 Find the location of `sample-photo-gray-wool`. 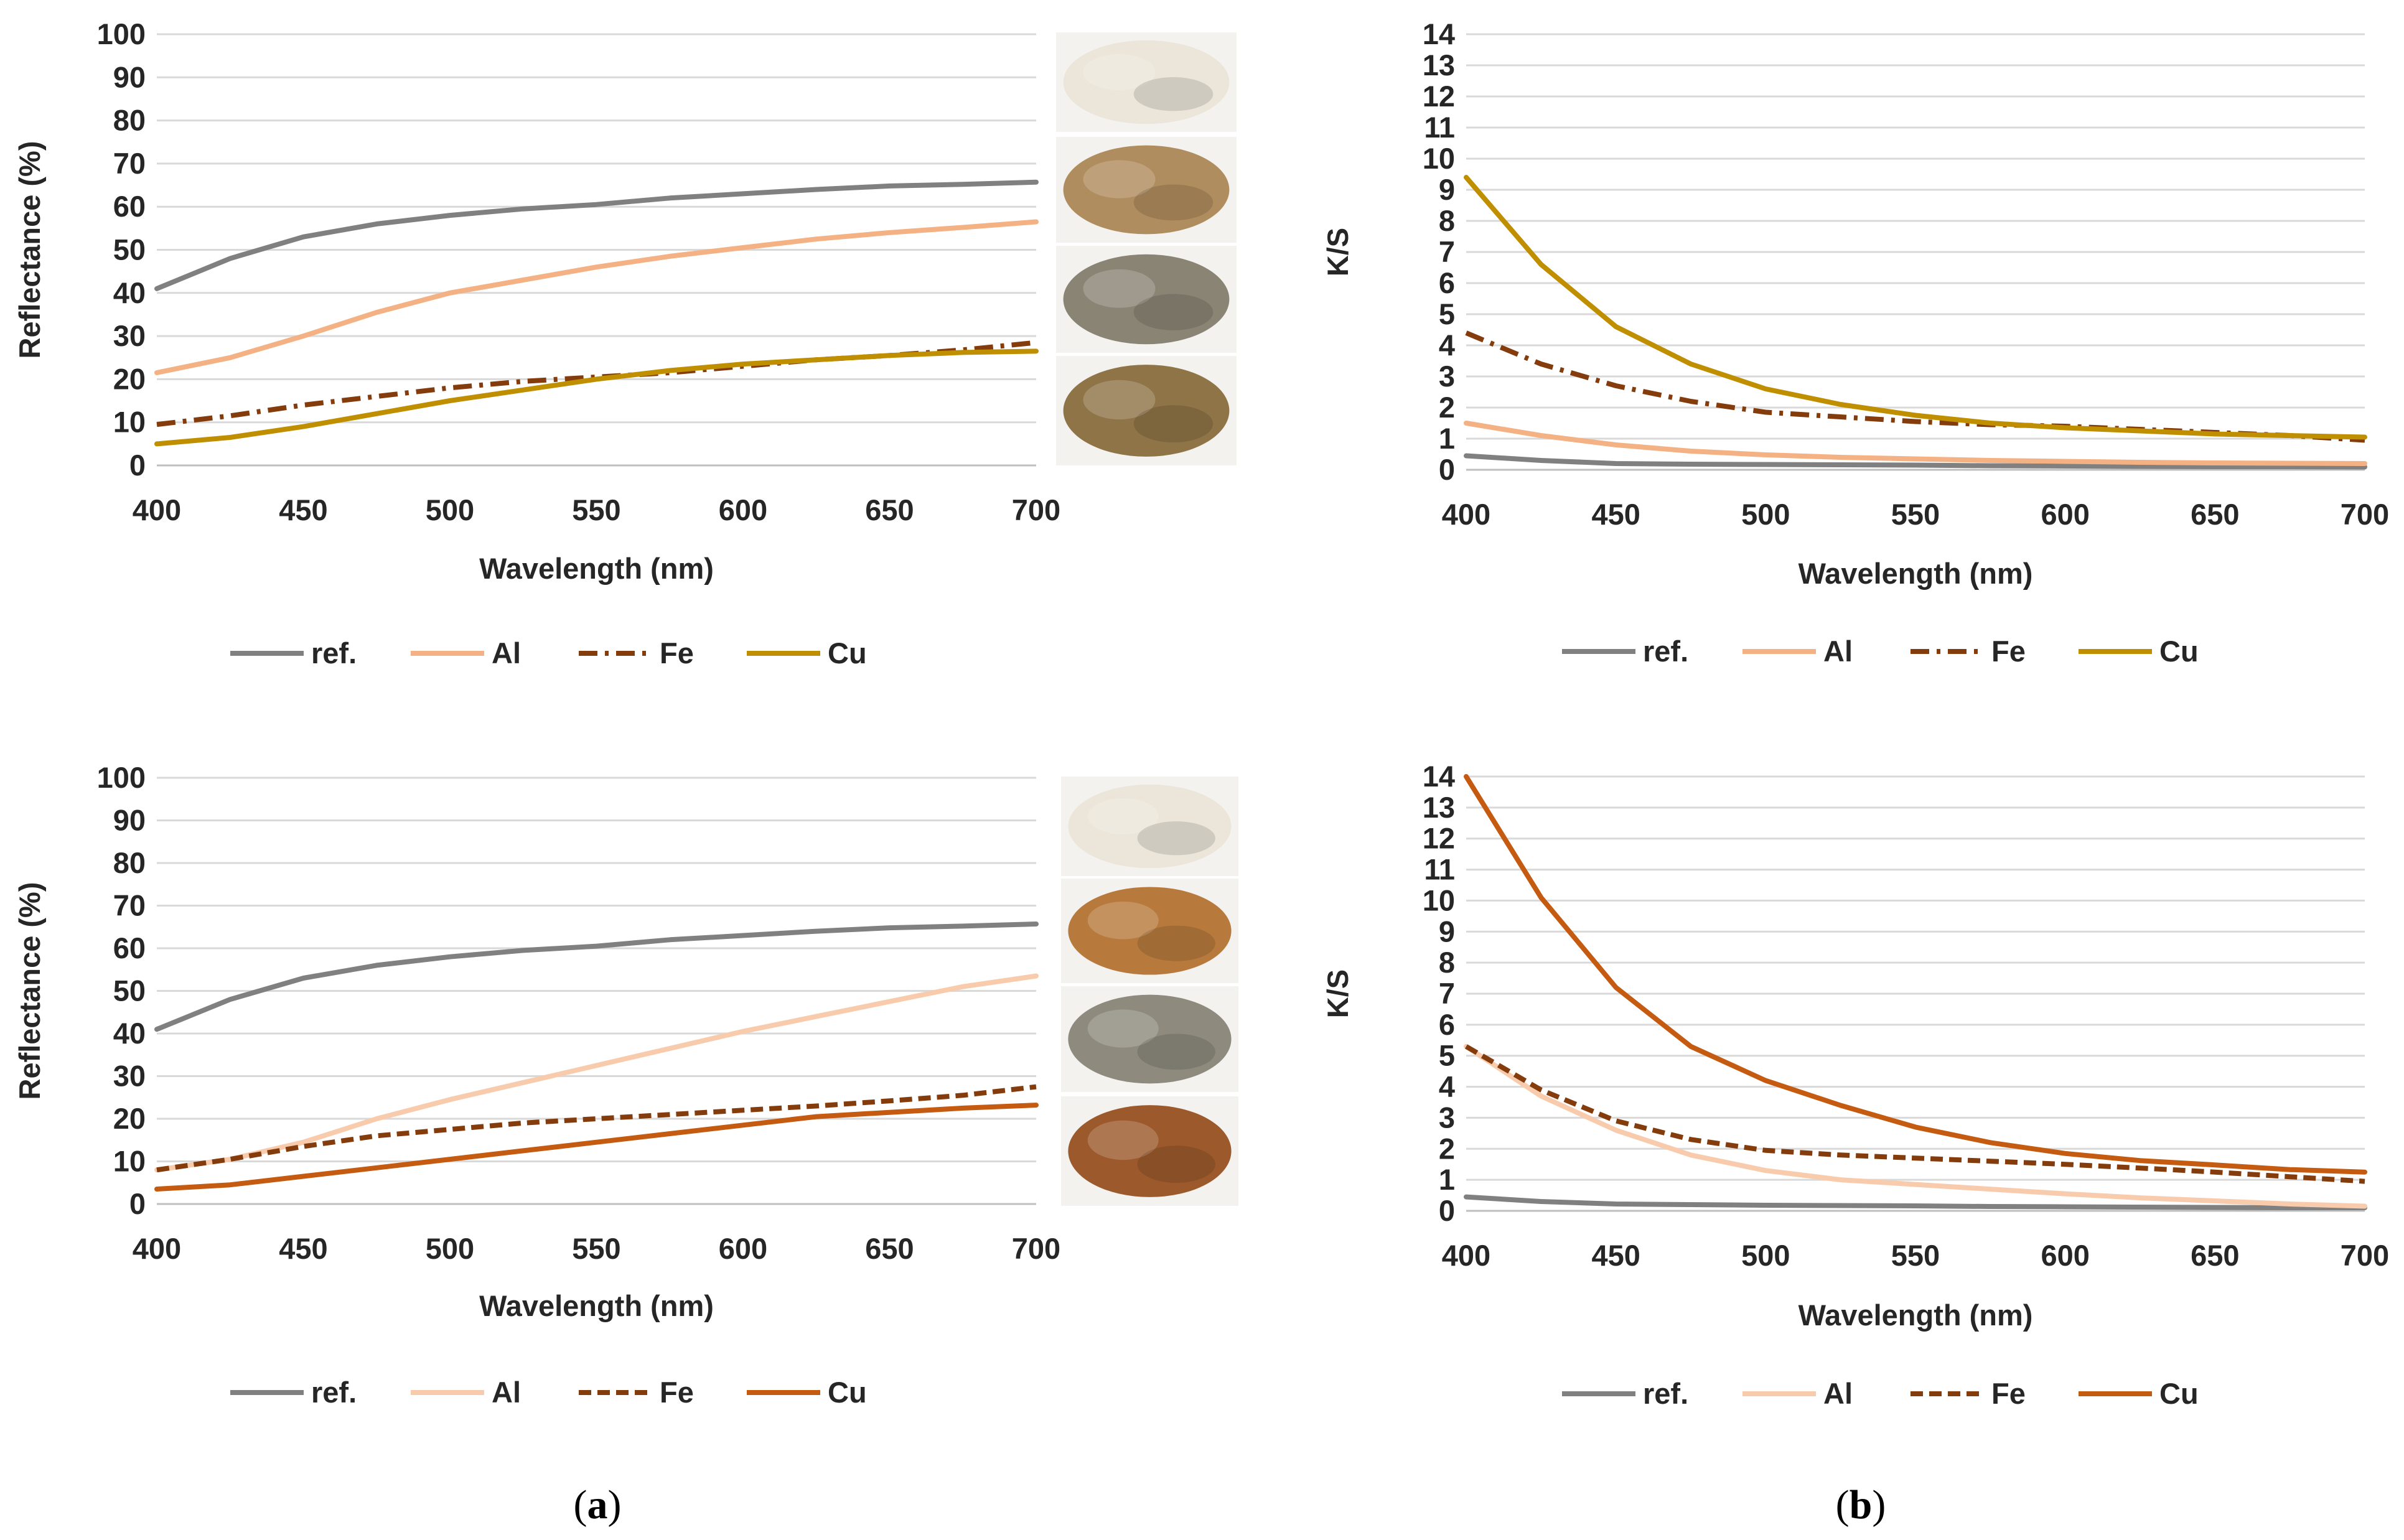

sample-photo-gray-wool is located at coordinates (1149, 1039).